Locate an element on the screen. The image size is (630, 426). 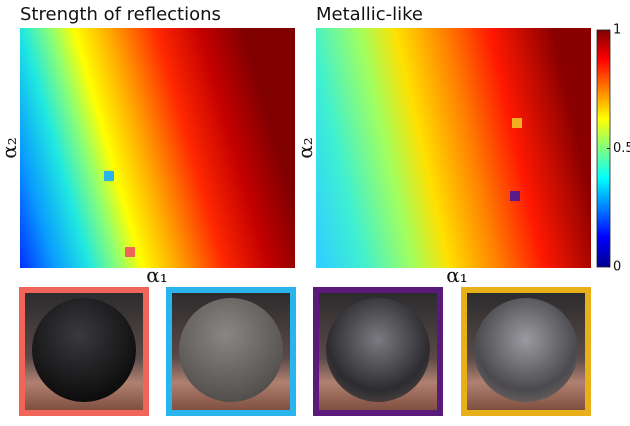
colorbar-tick-label: 1 is located at coordinates (617, 30).